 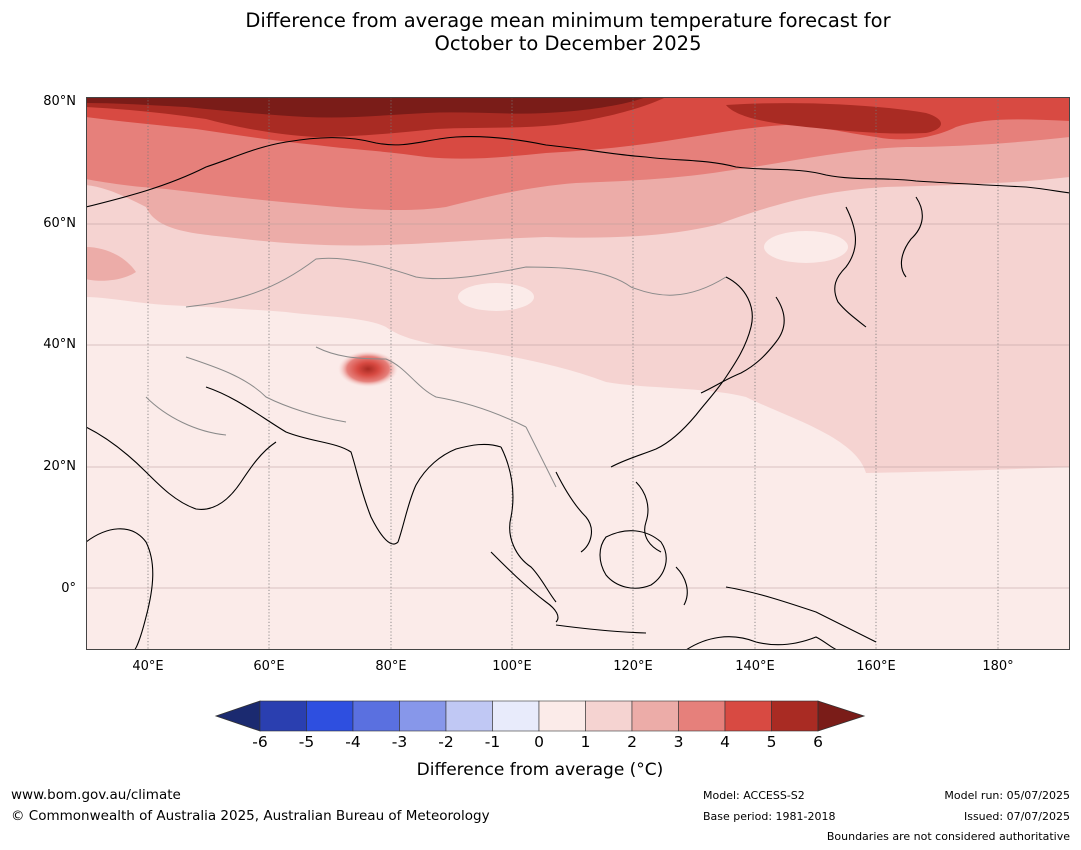 What do you see at coordinates (568, 43) in the screenshot?
I see `map-title-line-2: October to December 2025` at bounding box center [568, 43].